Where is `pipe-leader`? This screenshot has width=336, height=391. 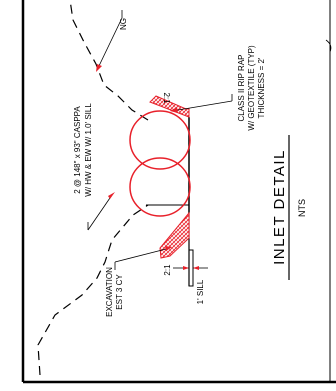 pipe-leader is located at coordinates (100, 212).